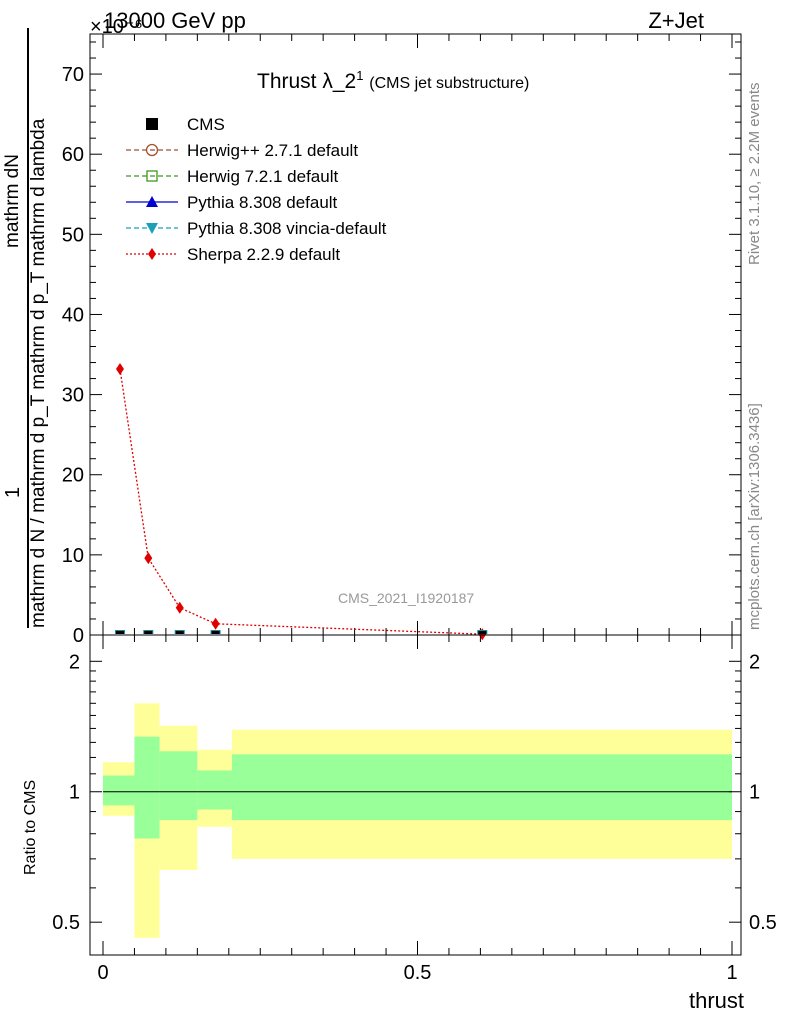 This screenshot has height=1024, width=786. Describe the element at coordinates (262, 176) in the screenshot. I see `legend-label: Herwig 7.2.1 default` at that location.